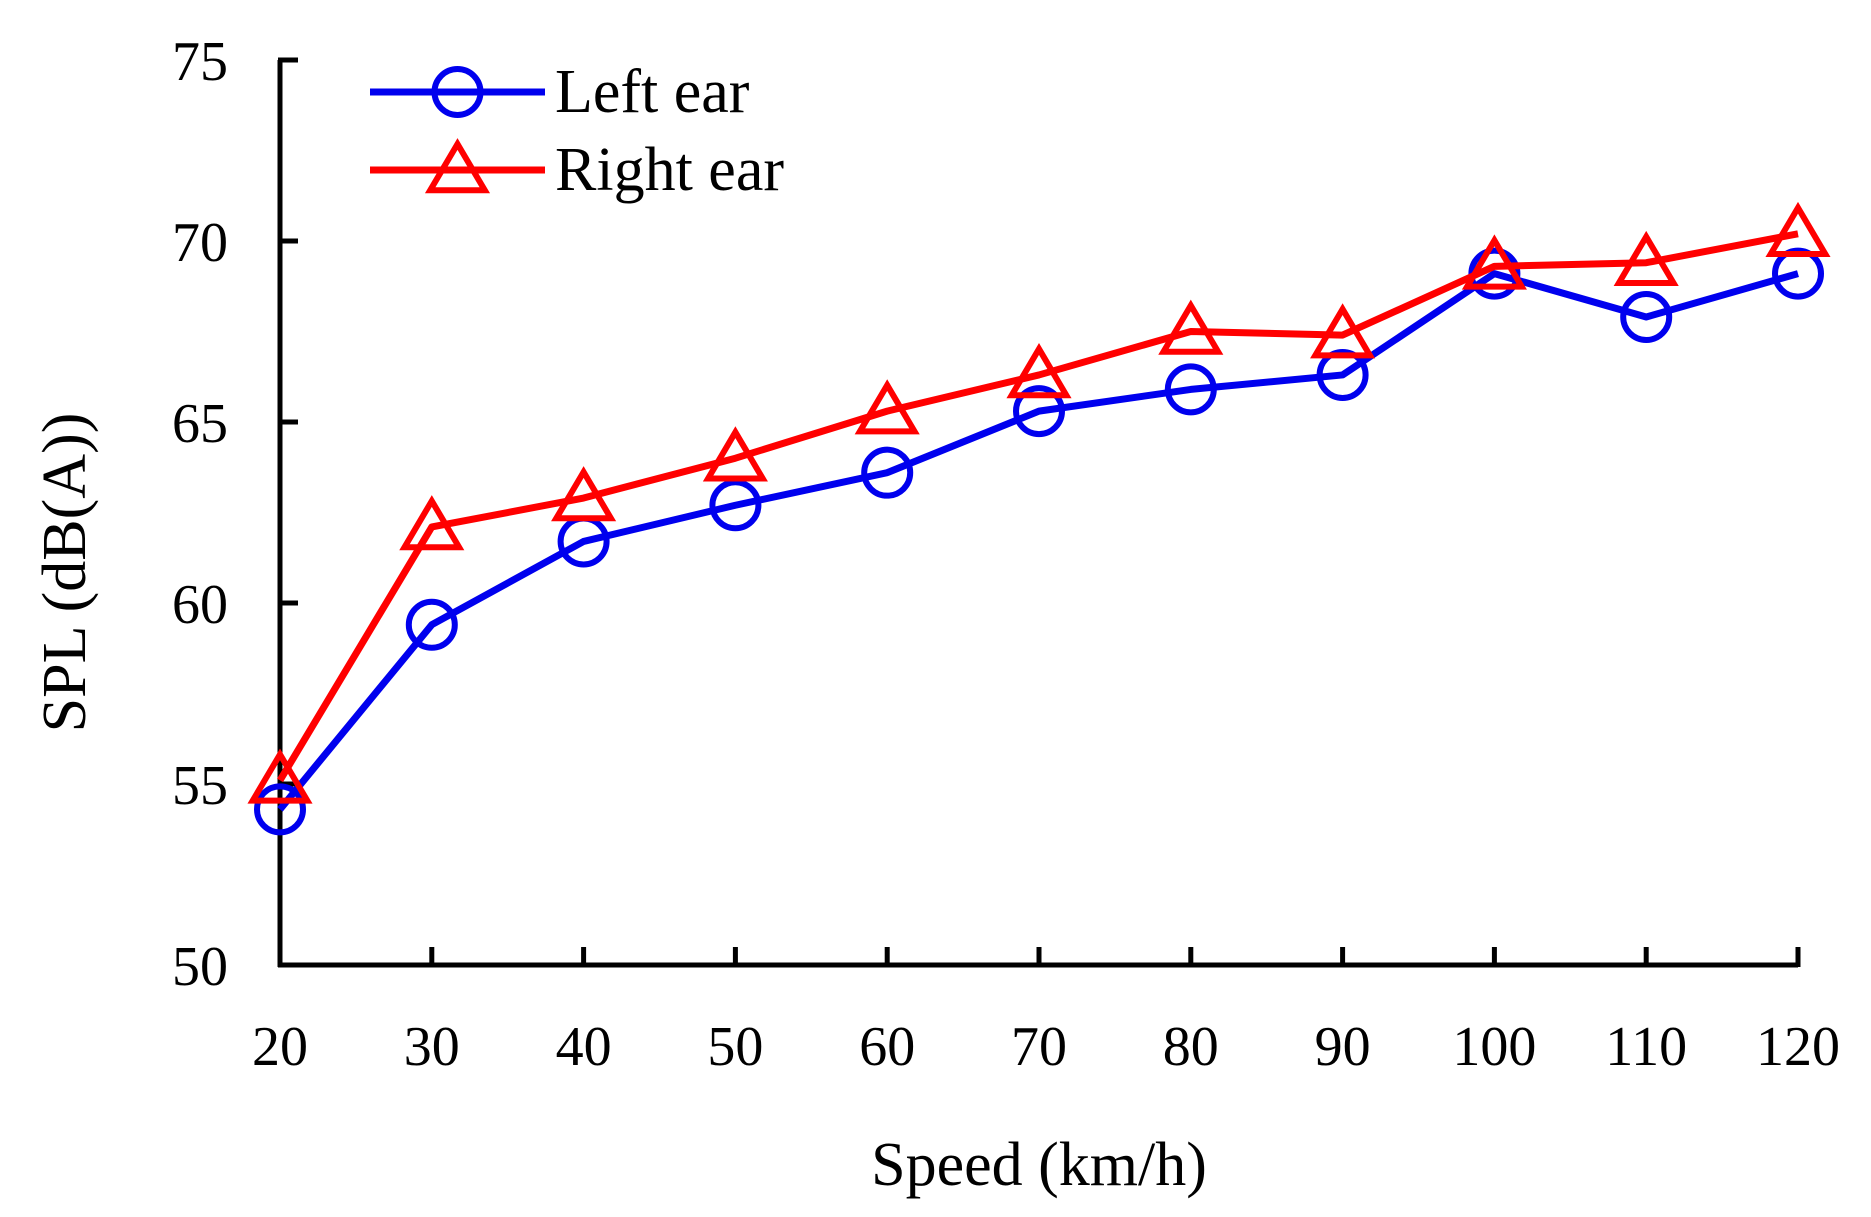  Describe the element at coordinates (200, 786) in the screenshot. I see `y-tick-label: 55` at that location.